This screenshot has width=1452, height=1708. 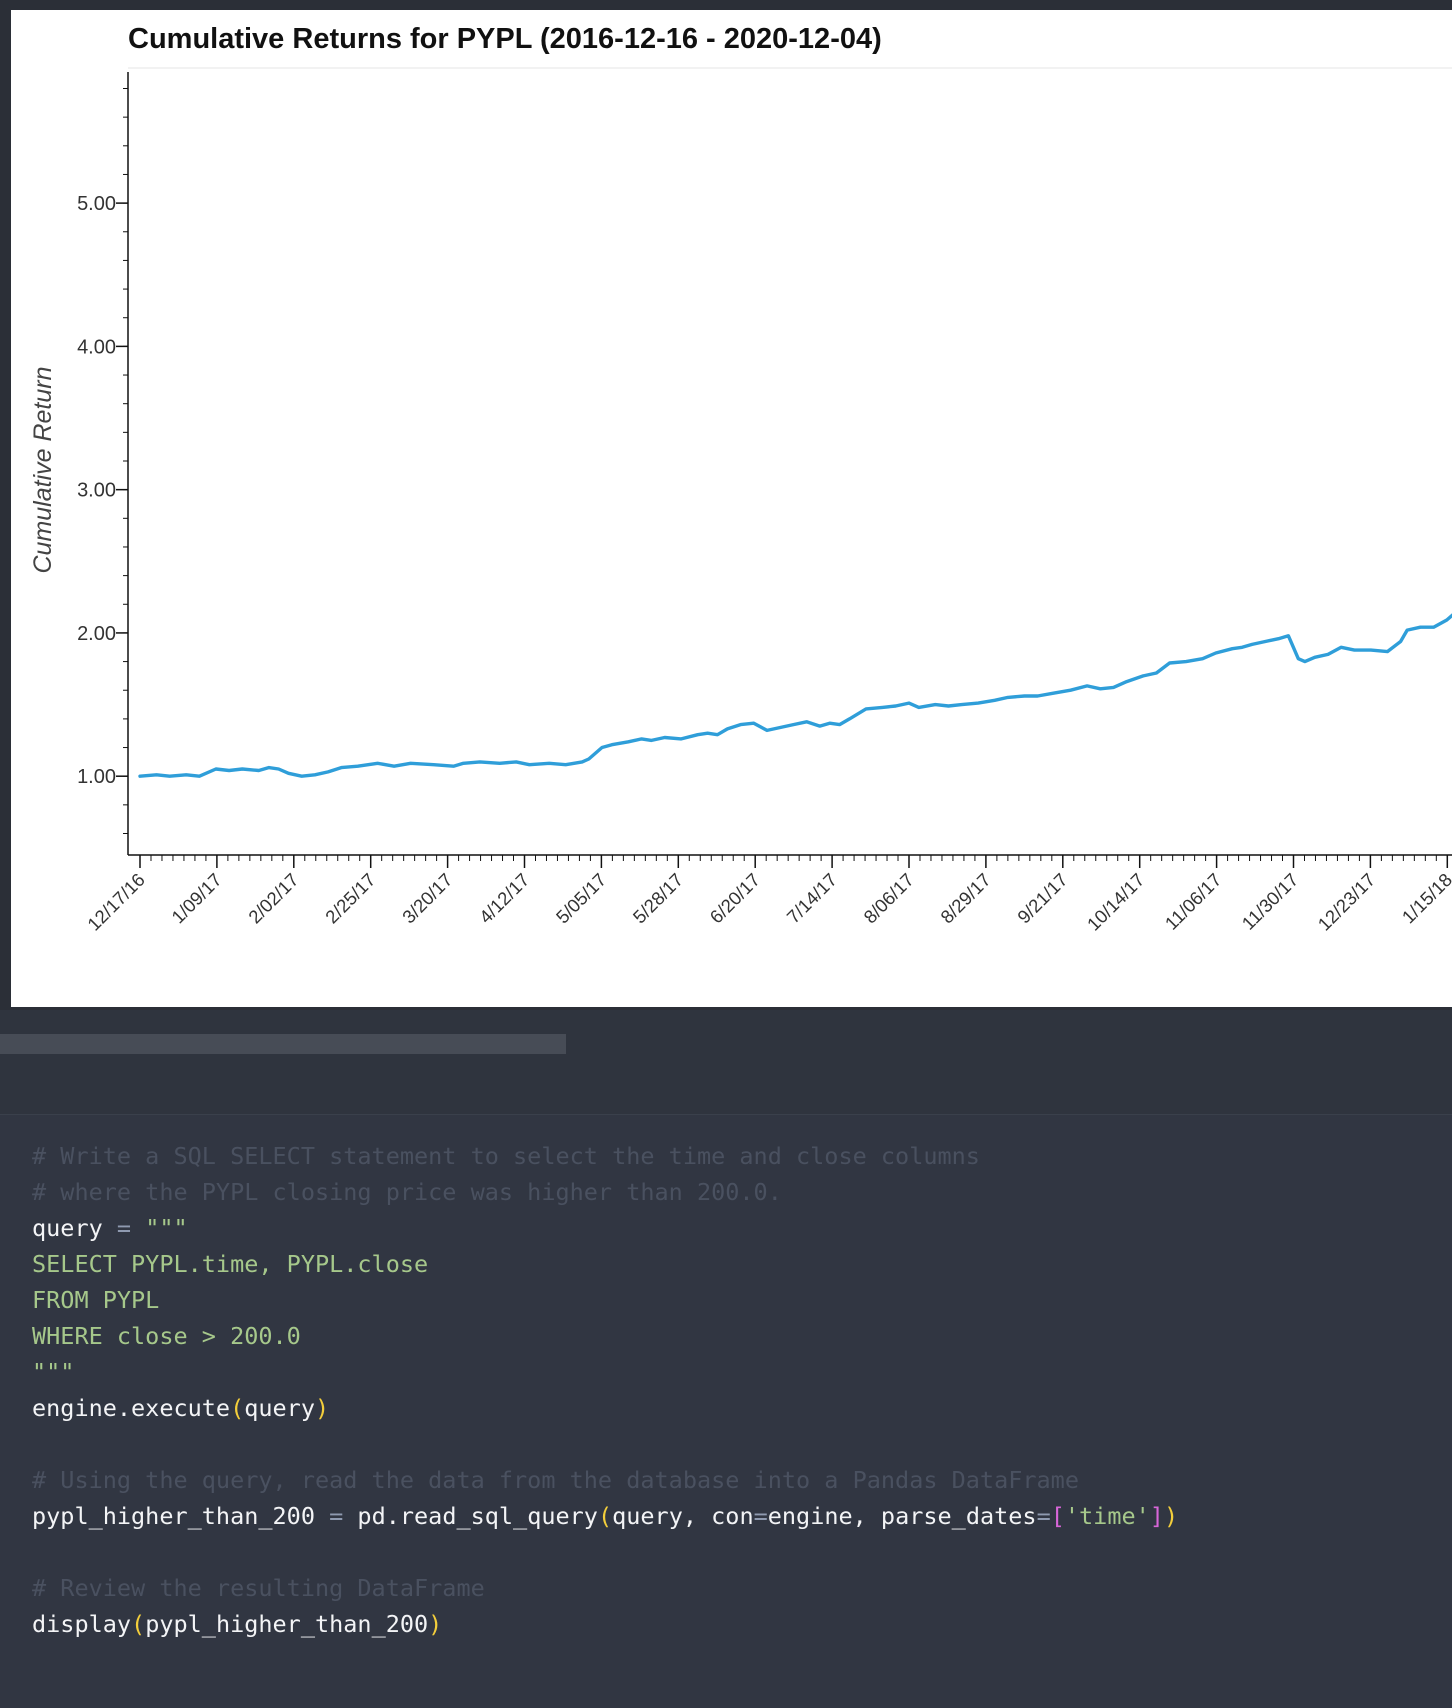 I want to click on code-line: FROM PYPL, so click(x=605, y=1300).